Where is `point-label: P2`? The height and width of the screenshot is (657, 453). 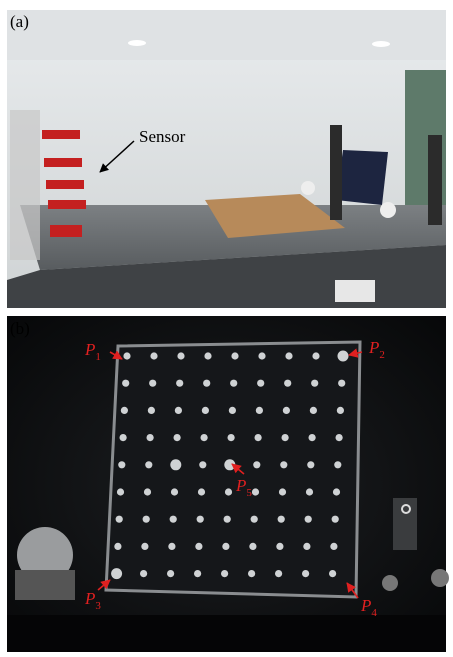 point-label: P2 is located at coordinates (376, 349).